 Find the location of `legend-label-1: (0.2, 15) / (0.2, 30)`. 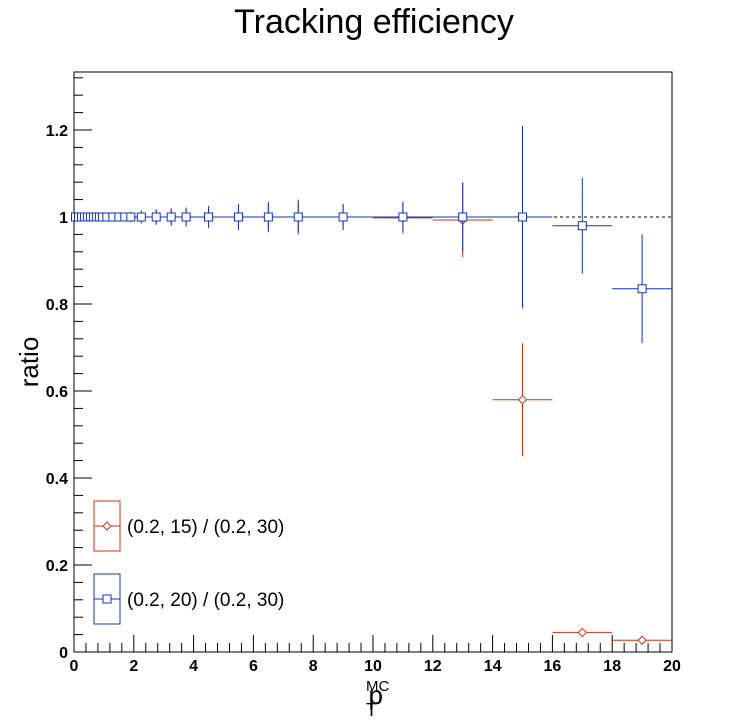

legend-label-1: (0.2, 15) / (0.2, 30) is located at coordinates (205, 527).